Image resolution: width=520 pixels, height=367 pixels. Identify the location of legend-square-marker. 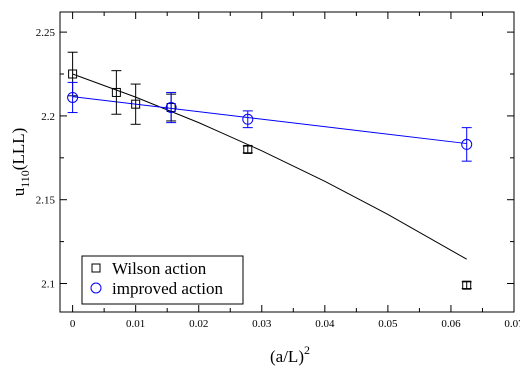
(96, 268).